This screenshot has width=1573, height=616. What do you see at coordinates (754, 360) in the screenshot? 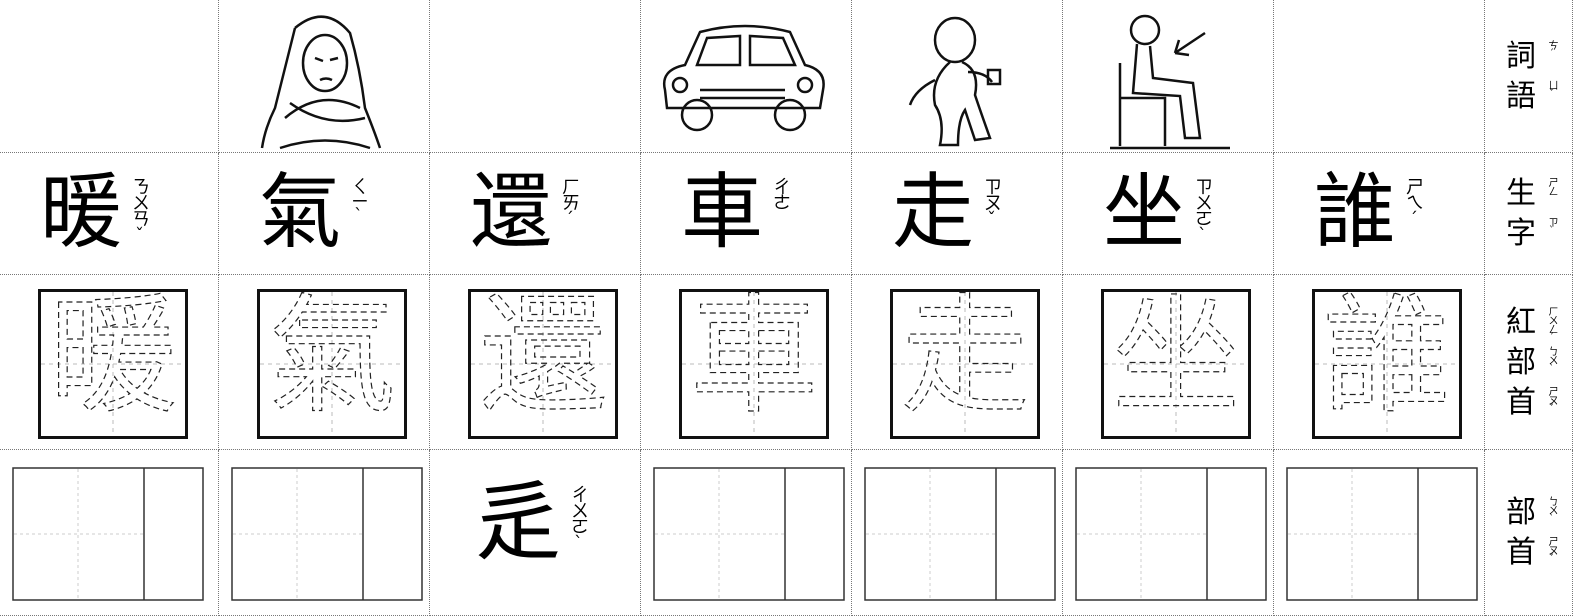
I see `stroke-character: 車` at bounding box center [754, 360].